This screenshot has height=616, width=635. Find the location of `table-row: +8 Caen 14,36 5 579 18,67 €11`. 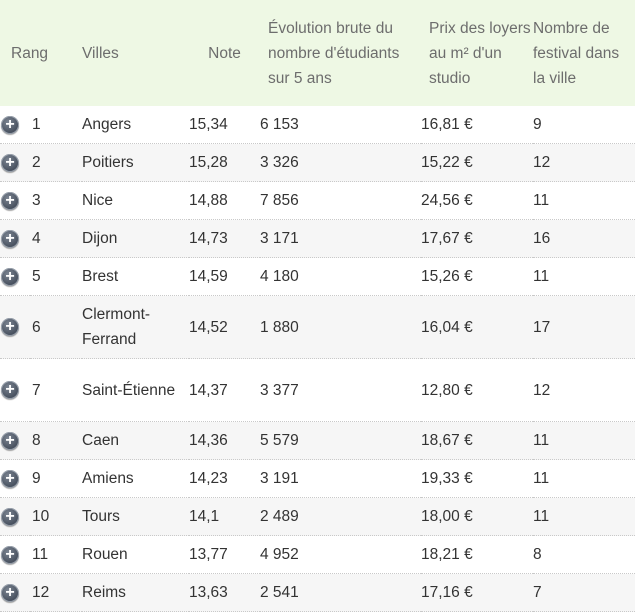

table-row: +8 Caen 14,36 5 579 18,67 €11 is located at coordinates (317, 440).